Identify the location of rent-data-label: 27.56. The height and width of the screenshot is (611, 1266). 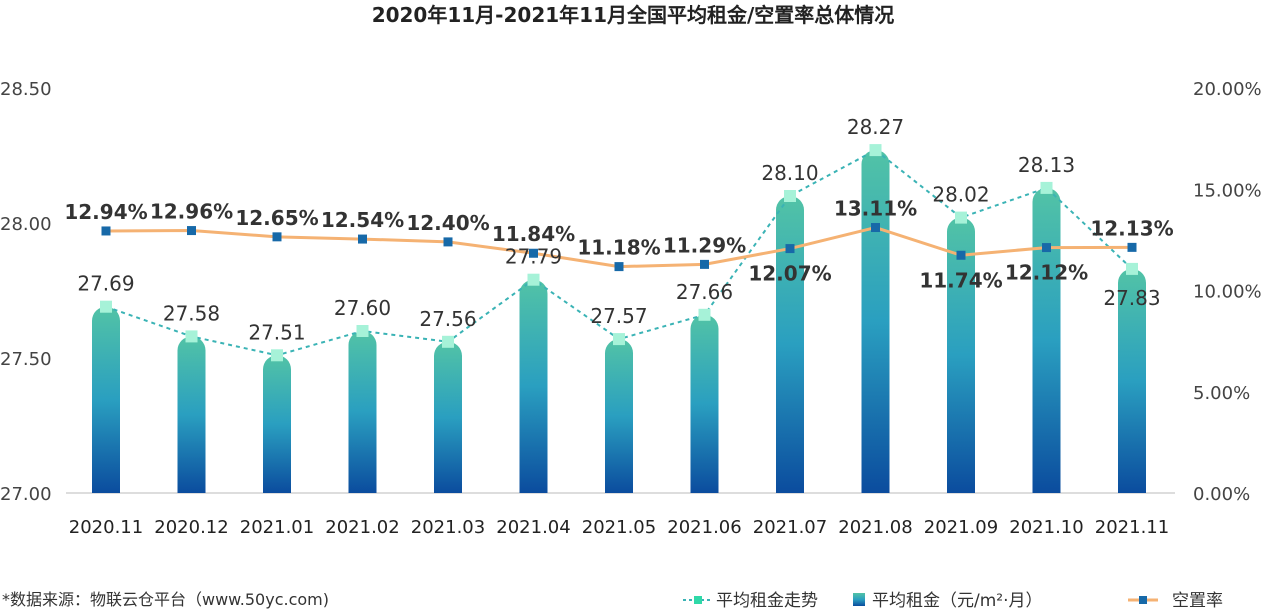
(447, 319).